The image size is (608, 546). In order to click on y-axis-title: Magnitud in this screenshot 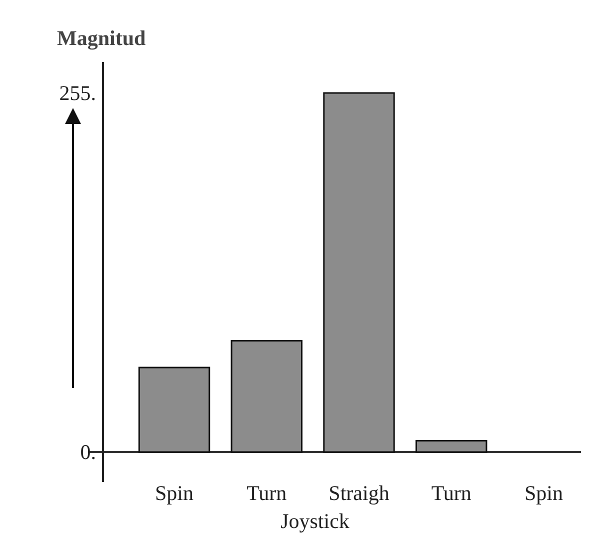, I will do `click(101, 38)`.